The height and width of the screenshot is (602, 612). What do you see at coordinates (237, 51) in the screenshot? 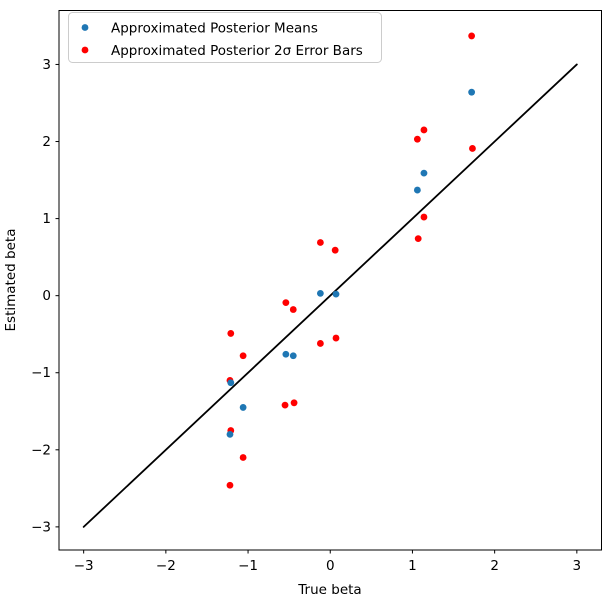
I see `legend-label-error-bars: Approximated Posterior 2σ Error Bars` at bounding box center [237, 51].